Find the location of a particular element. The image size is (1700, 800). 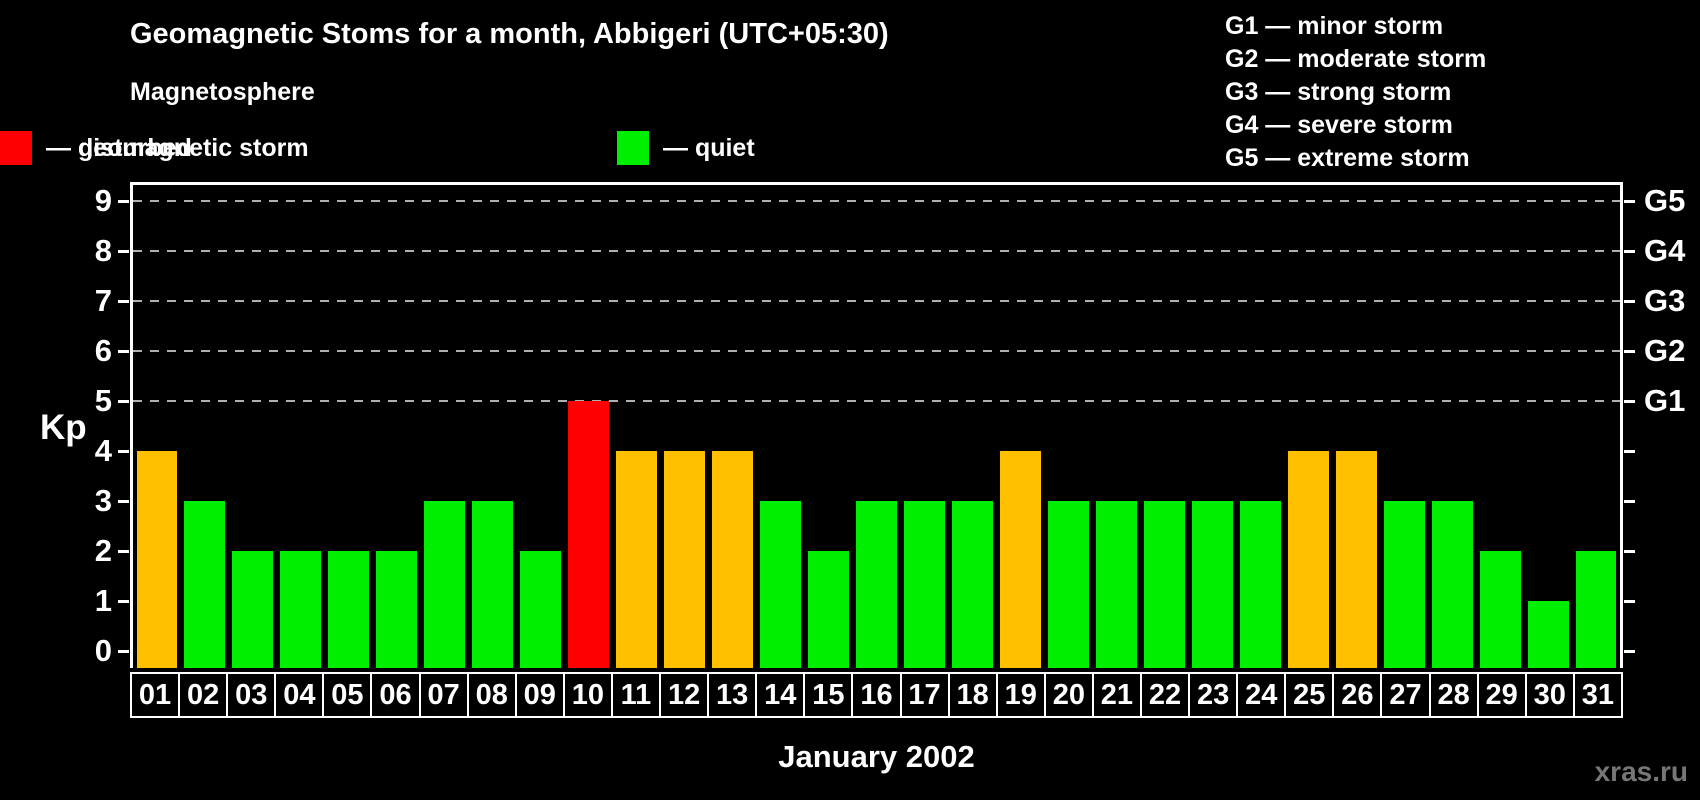

day-cell-09: 09 is located at coordinates (540, 695).